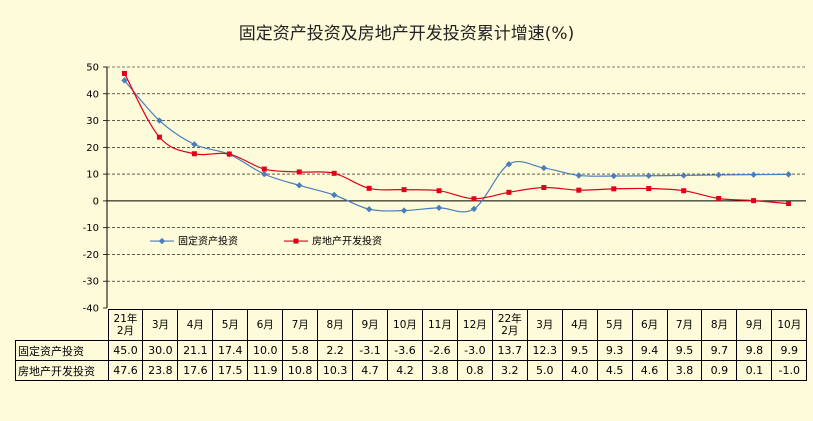  What do you see at coordinates (474, 350) in the screenshot?
I see `table-cell: -3.0` at bounding box center [474, 350].